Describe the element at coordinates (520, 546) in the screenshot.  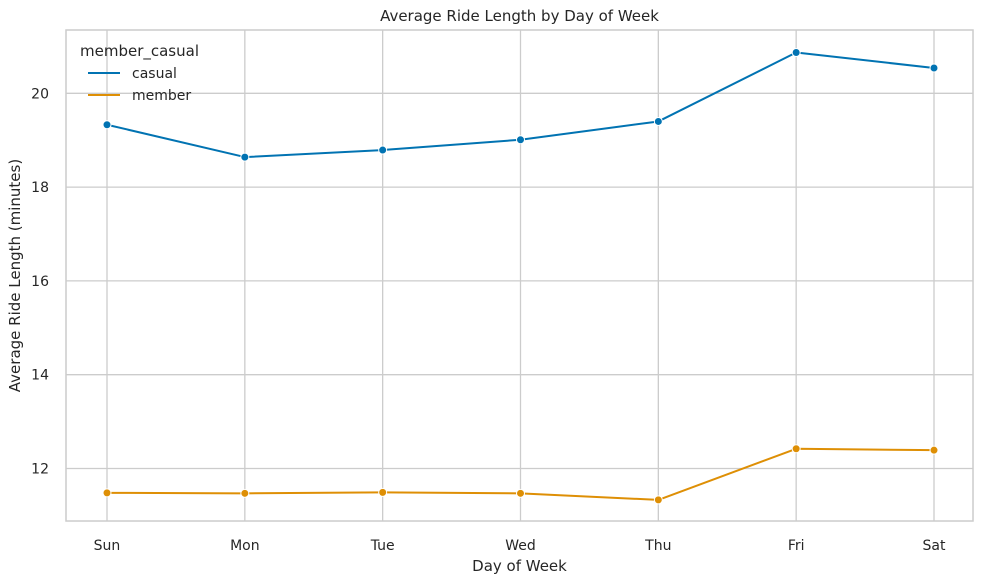
I see `x-tick-label: Wed` at that location.